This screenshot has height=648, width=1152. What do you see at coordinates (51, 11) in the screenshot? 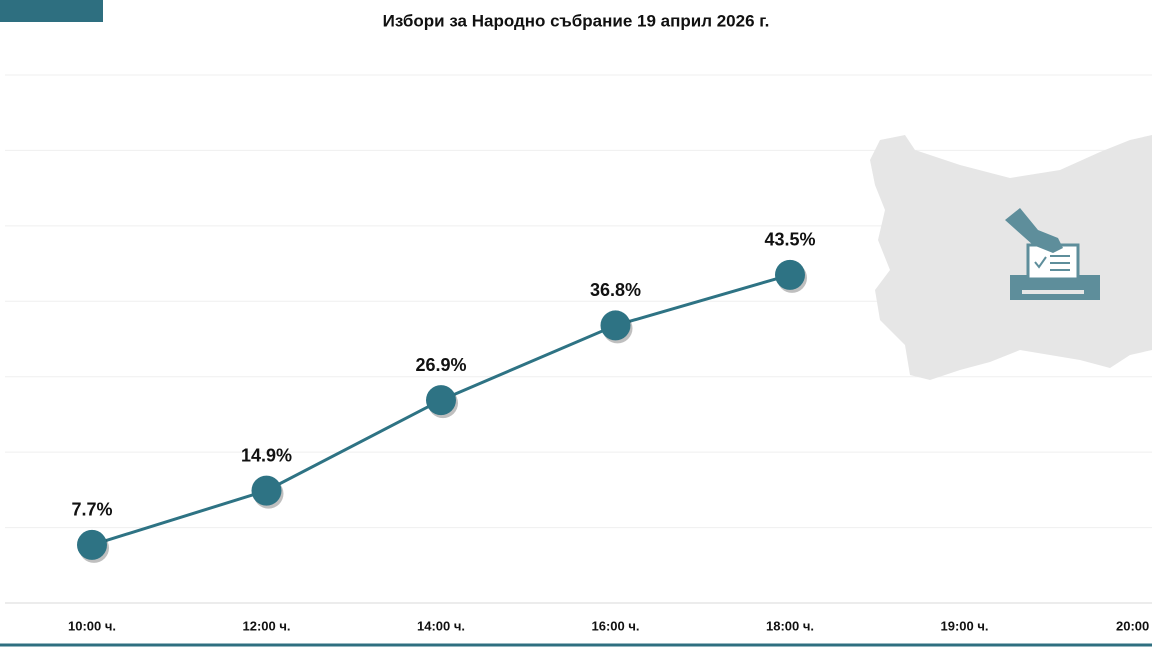
I see `corner-tab` at bounding box center [51, 11].